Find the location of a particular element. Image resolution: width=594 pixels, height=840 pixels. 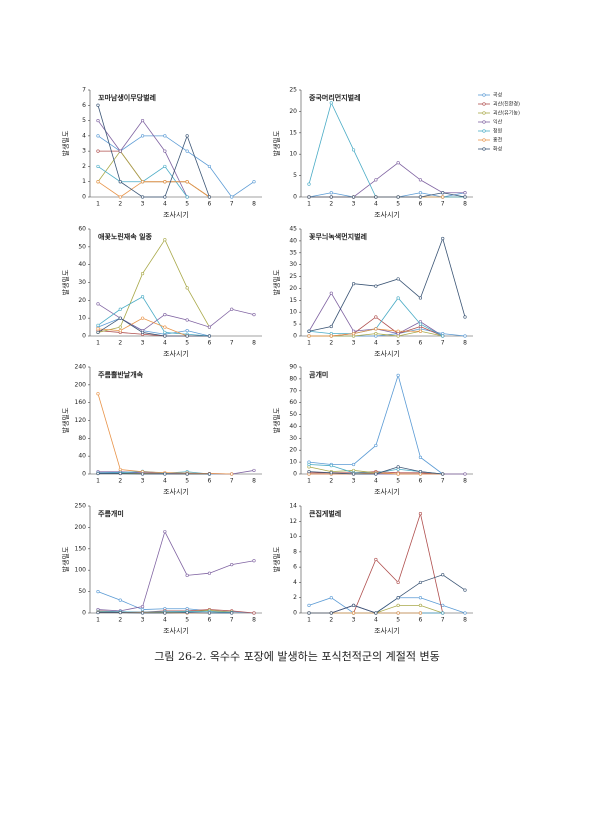

t: 주름개미 is located at coordinates (111, 513).